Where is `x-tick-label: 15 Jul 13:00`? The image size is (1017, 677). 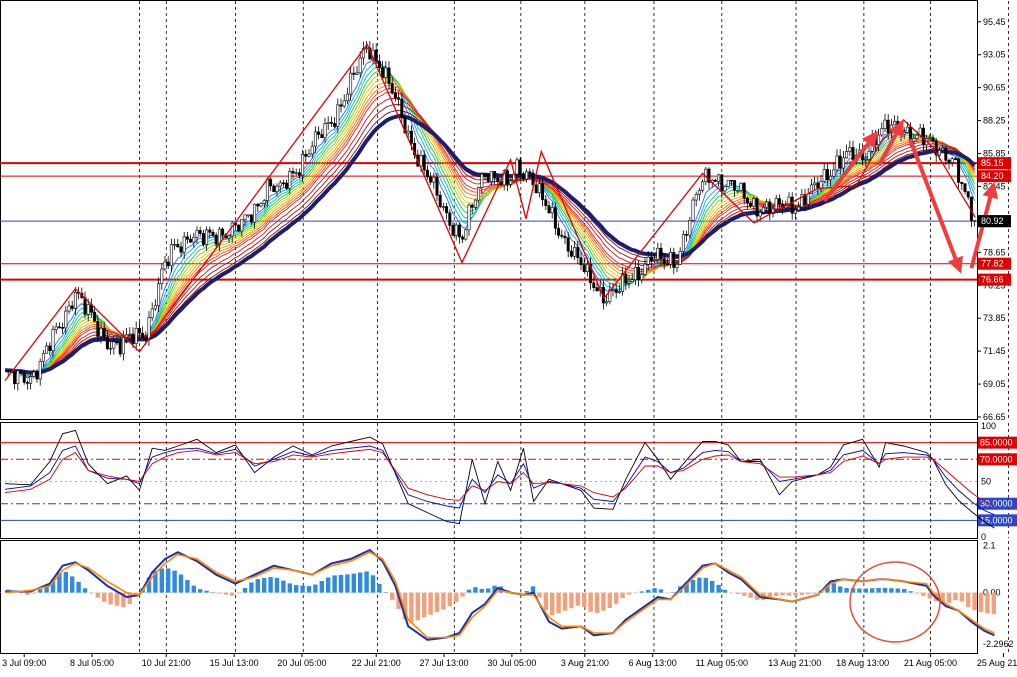 x-tick-label: 15 Jul 13:00 is located at coordinates (234, 663).